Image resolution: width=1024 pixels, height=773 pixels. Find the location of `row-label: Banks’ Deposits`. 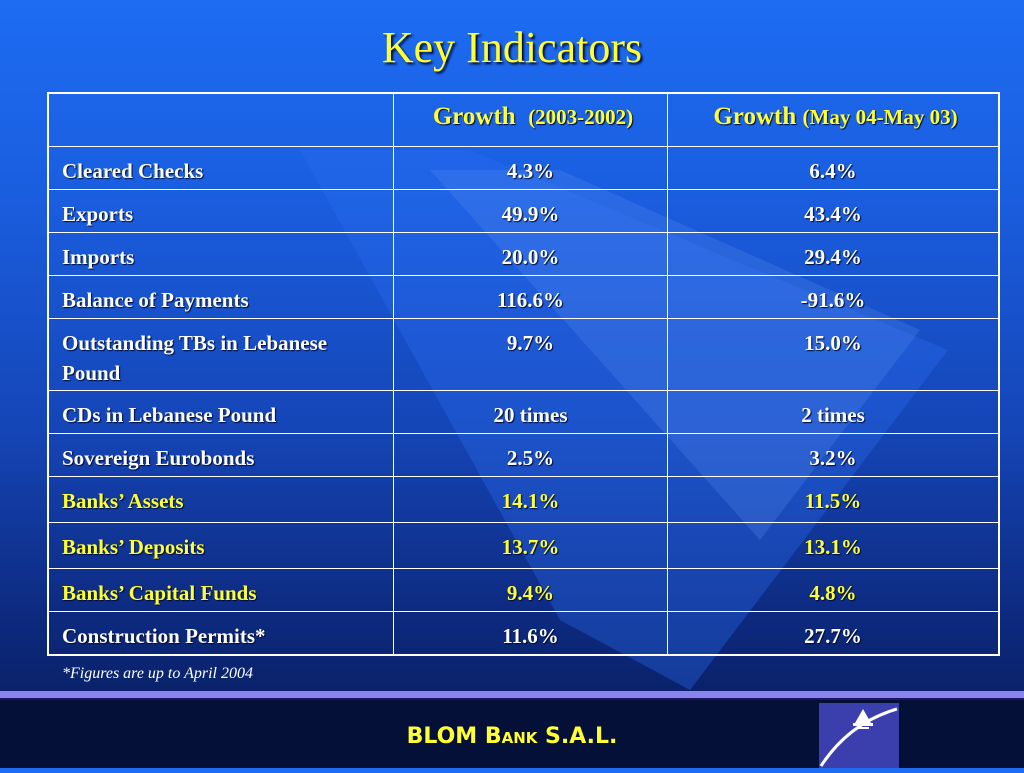

row-label: Banks’ Deposits is located at coordinates (220, 545).